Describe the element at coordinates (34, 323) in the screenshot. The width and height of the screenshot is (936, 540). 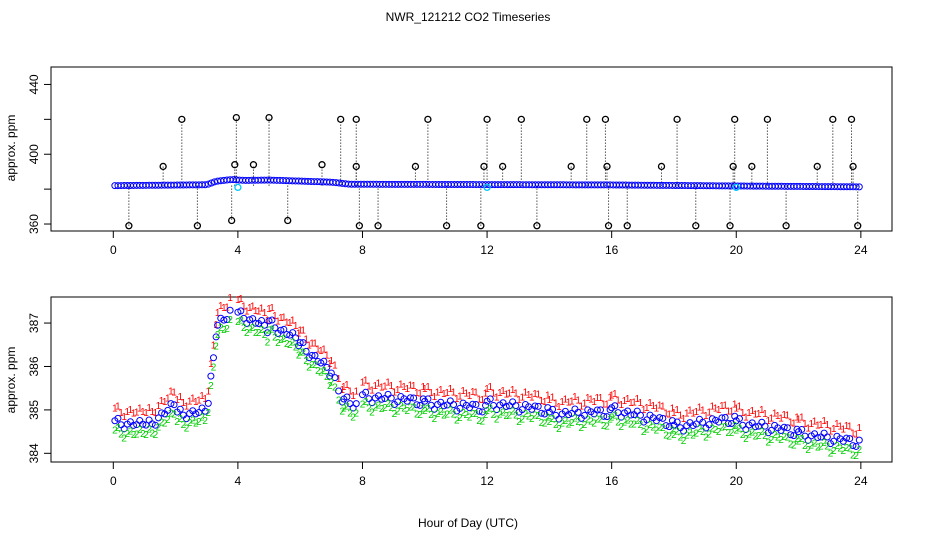
I see `y-tick-label: 387` at that location.